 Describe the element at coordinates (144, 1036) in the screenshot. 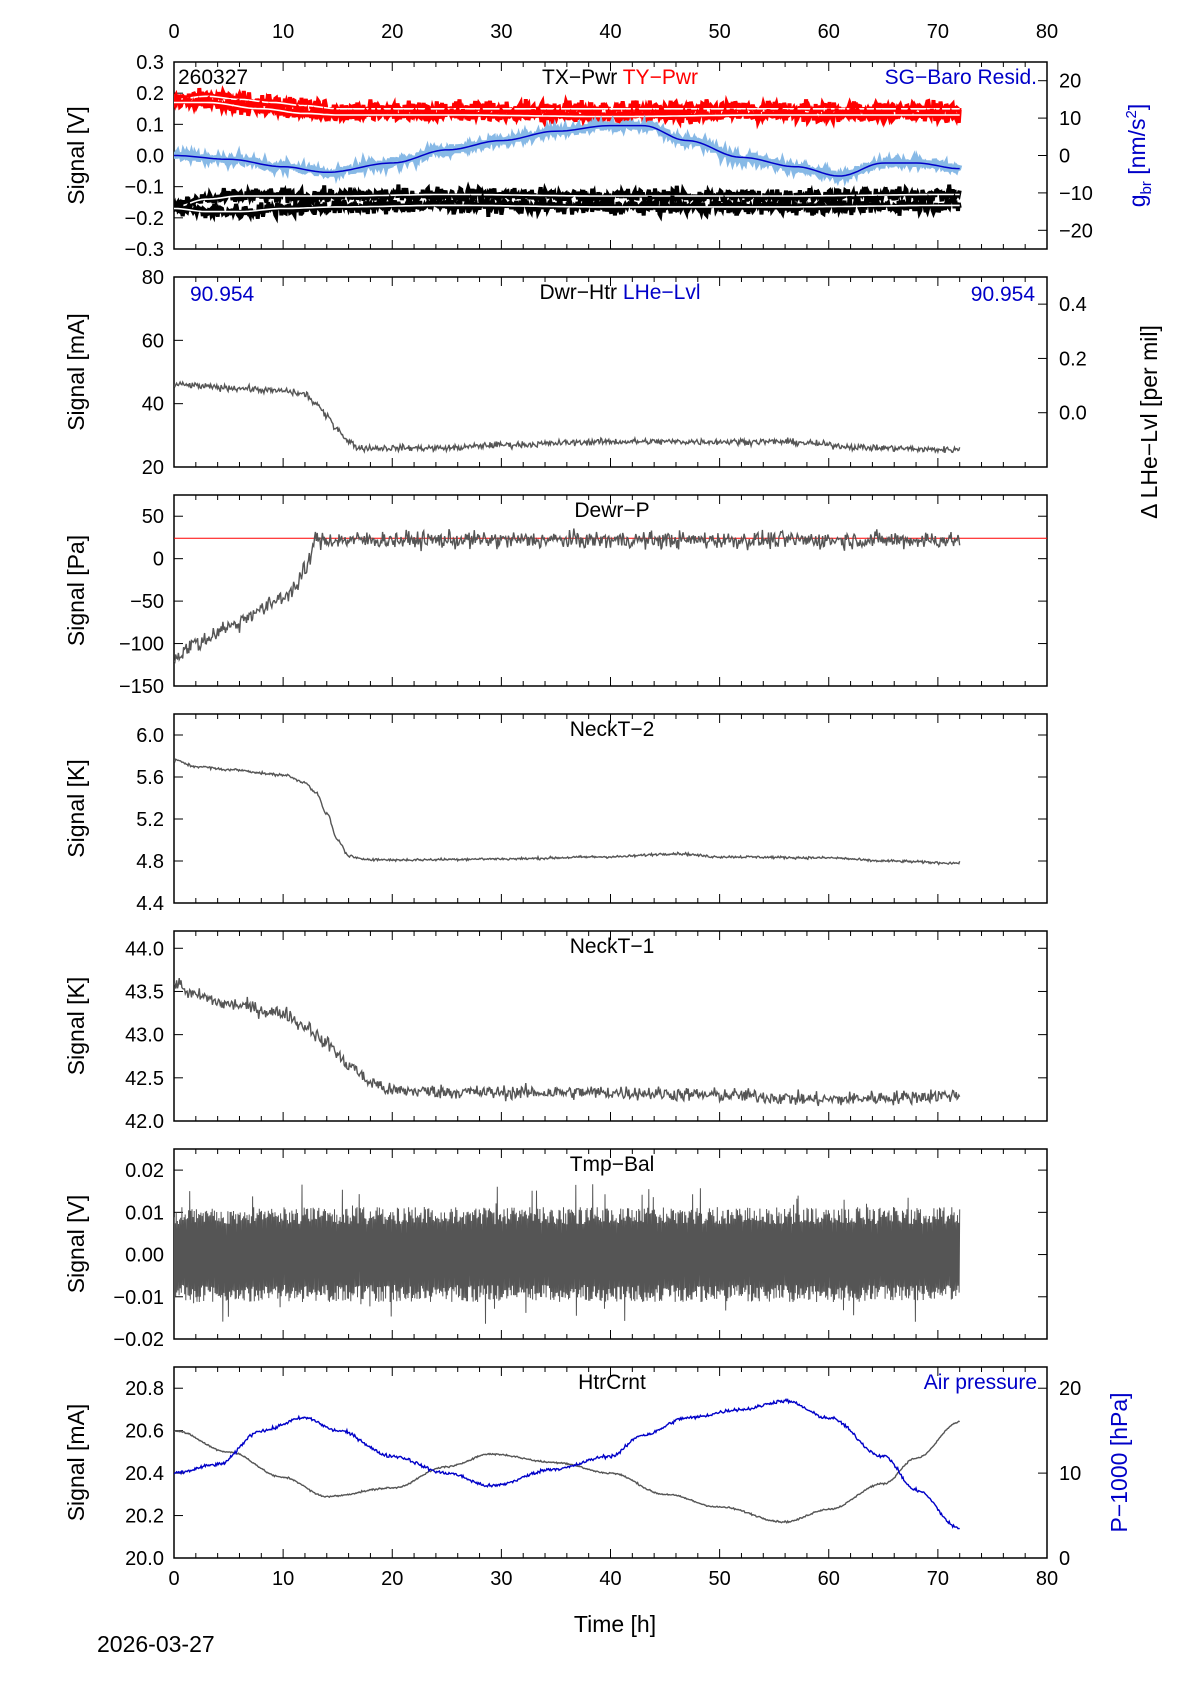

I see `y-tick-label: 43.0` at that location.